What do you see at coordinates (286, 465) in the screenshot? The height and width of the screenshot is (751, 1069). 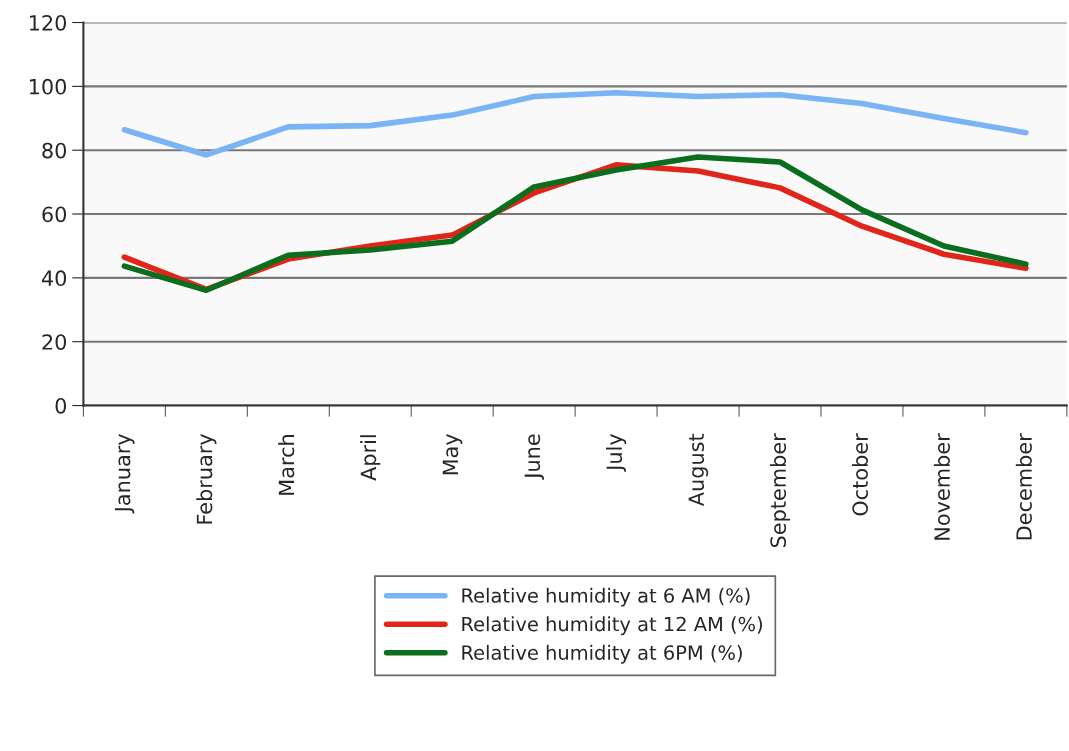 I see `x-tick-label: March` at bounding box center [286, 465].